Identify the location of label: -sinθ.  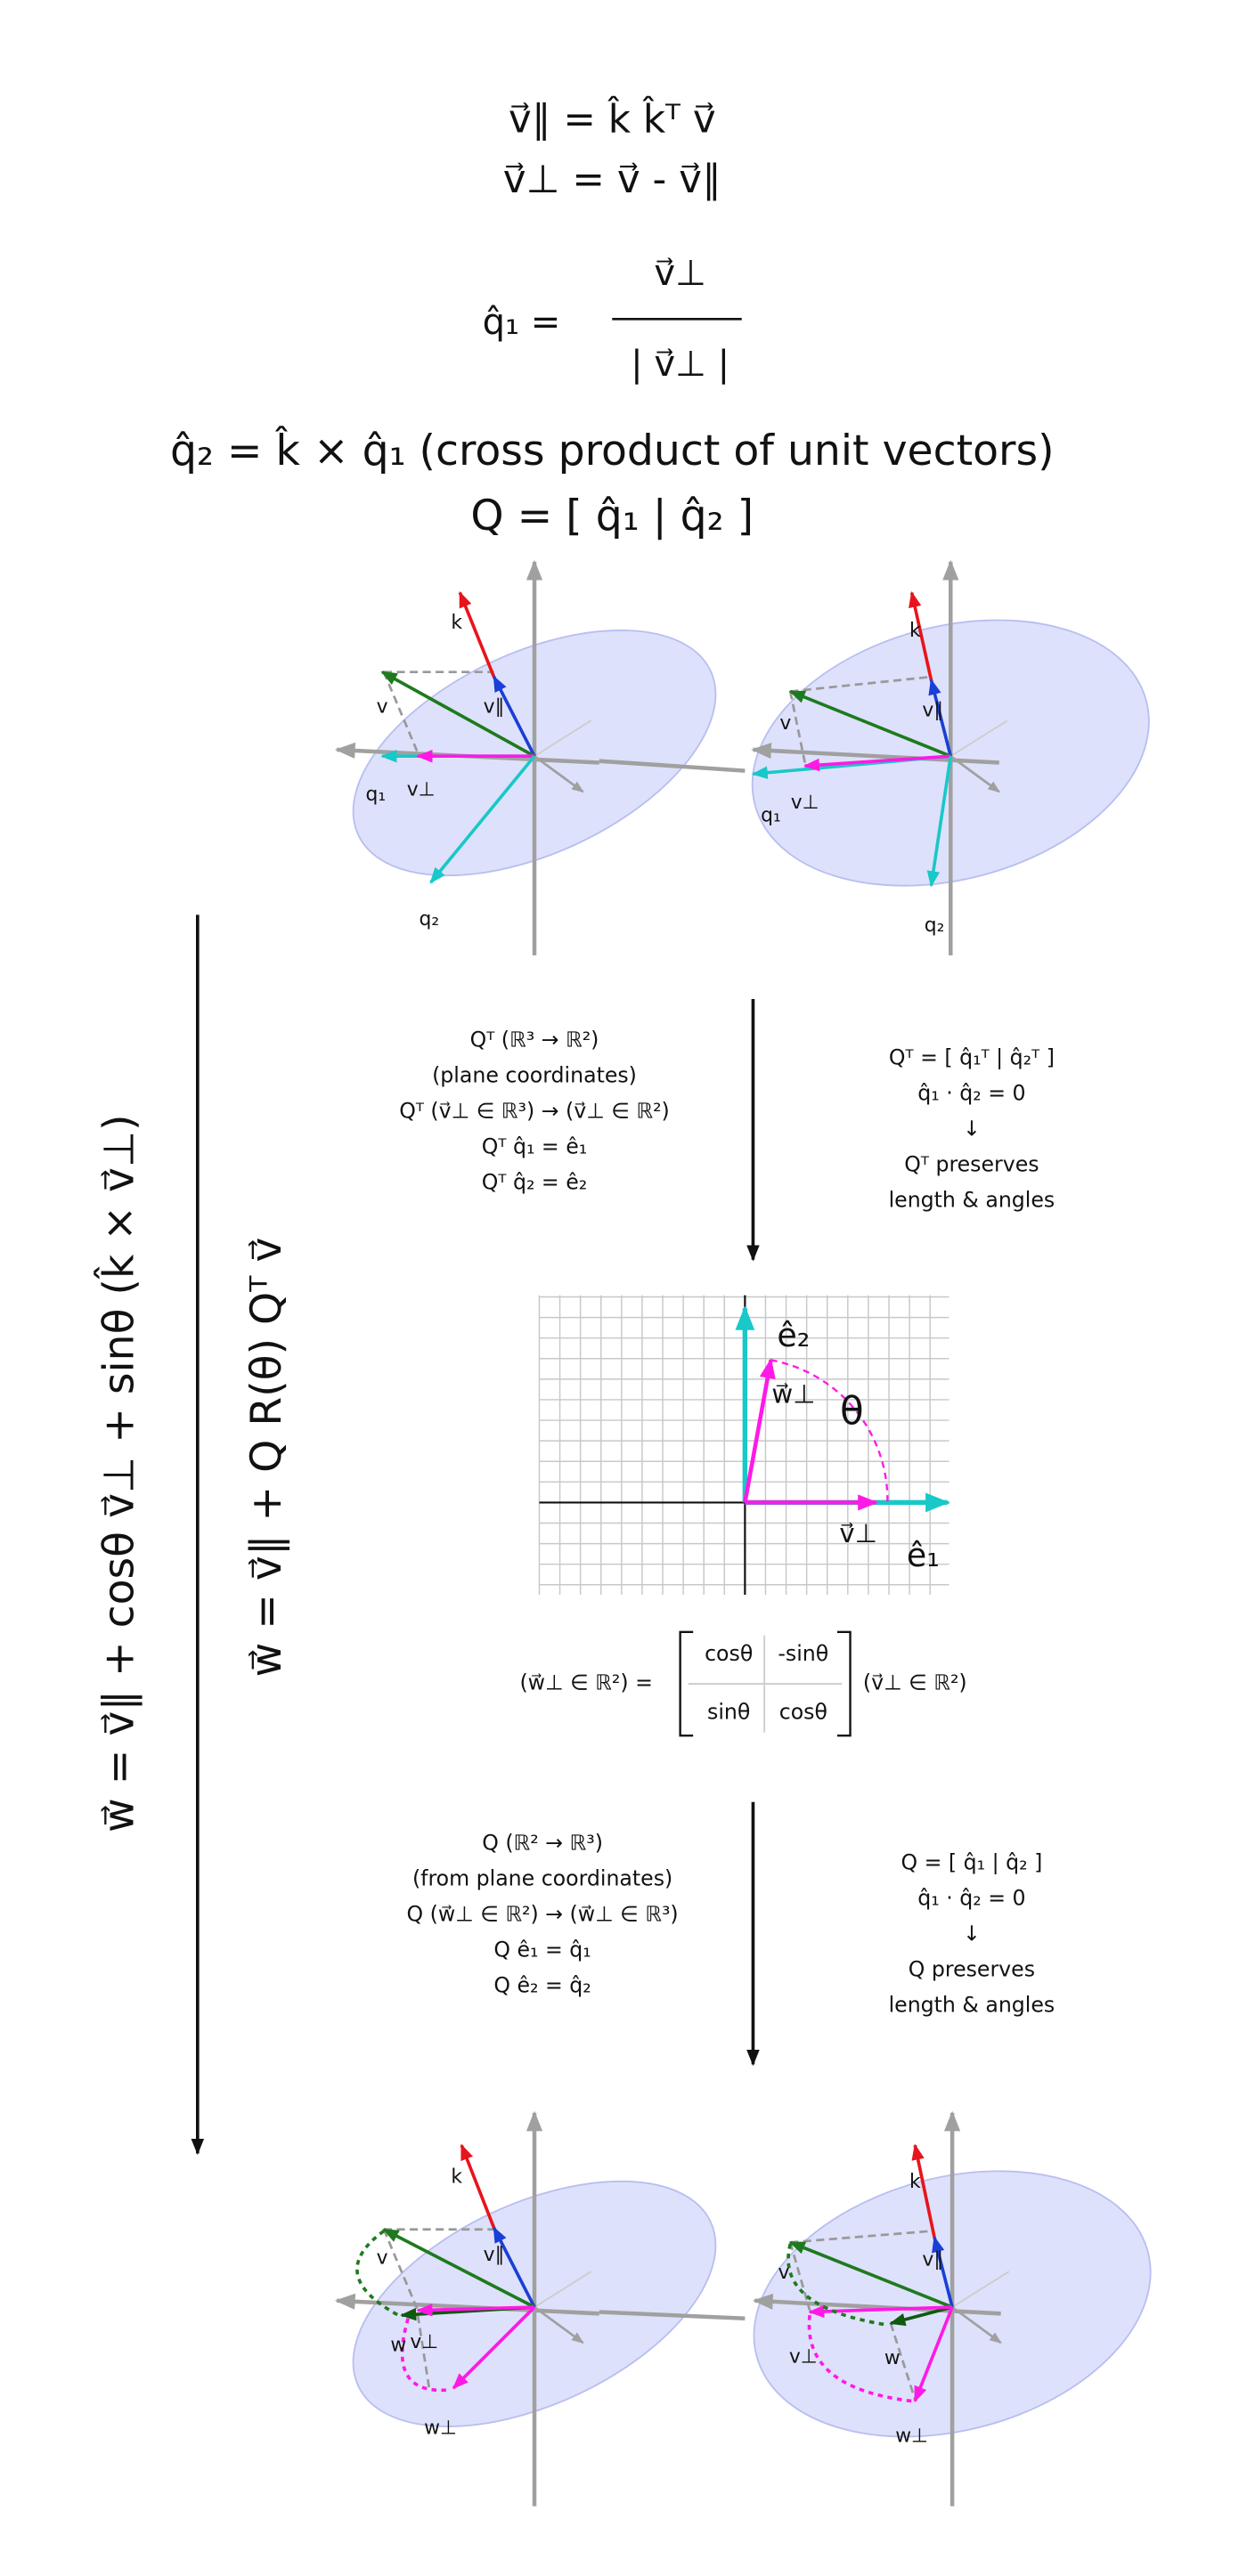
(803, 1653).